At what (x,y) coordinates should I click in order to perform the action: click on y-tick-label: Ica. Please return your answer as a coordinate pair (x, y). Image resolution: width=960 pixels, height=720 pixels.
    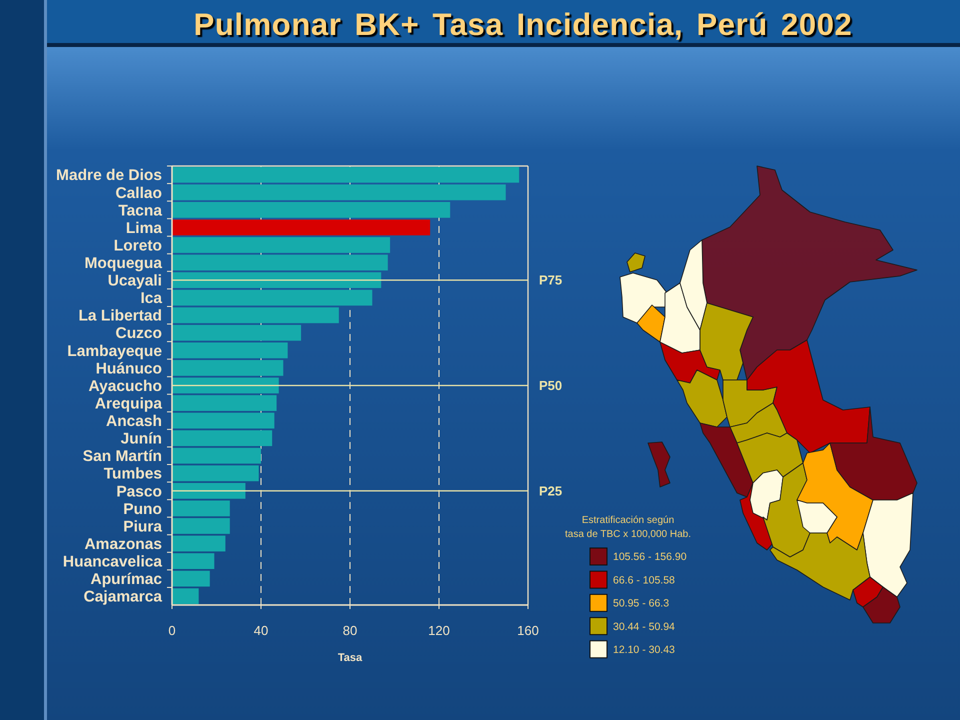
    Looking at the image, I should click on (151, 299).